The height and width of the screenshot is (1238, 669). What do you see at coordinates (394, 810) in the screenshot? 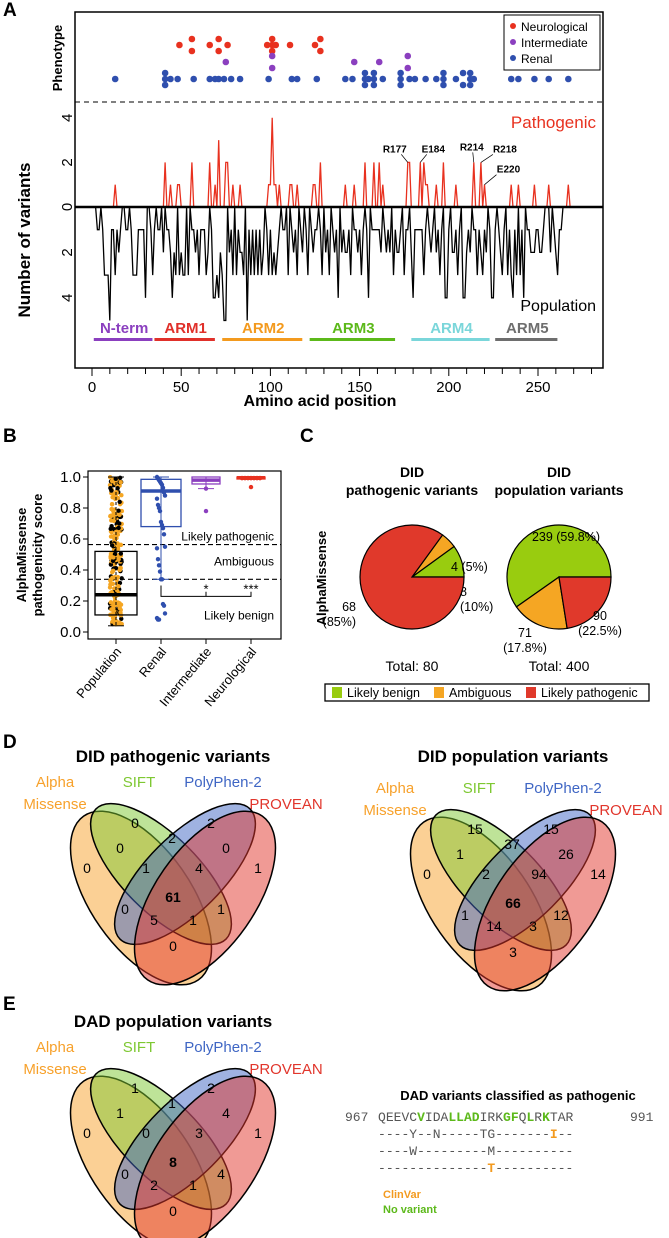
I see `venn-set-label: Missense` at bounding box center [394, 810].